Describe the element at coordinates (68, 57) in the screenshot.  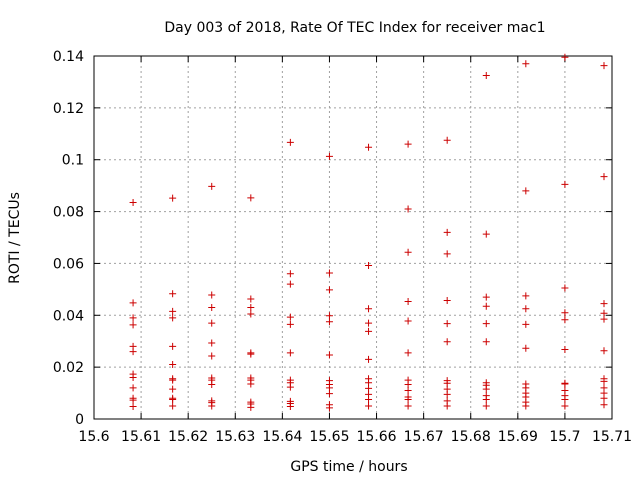
I see `y-tick-label: 0.14` at that location.